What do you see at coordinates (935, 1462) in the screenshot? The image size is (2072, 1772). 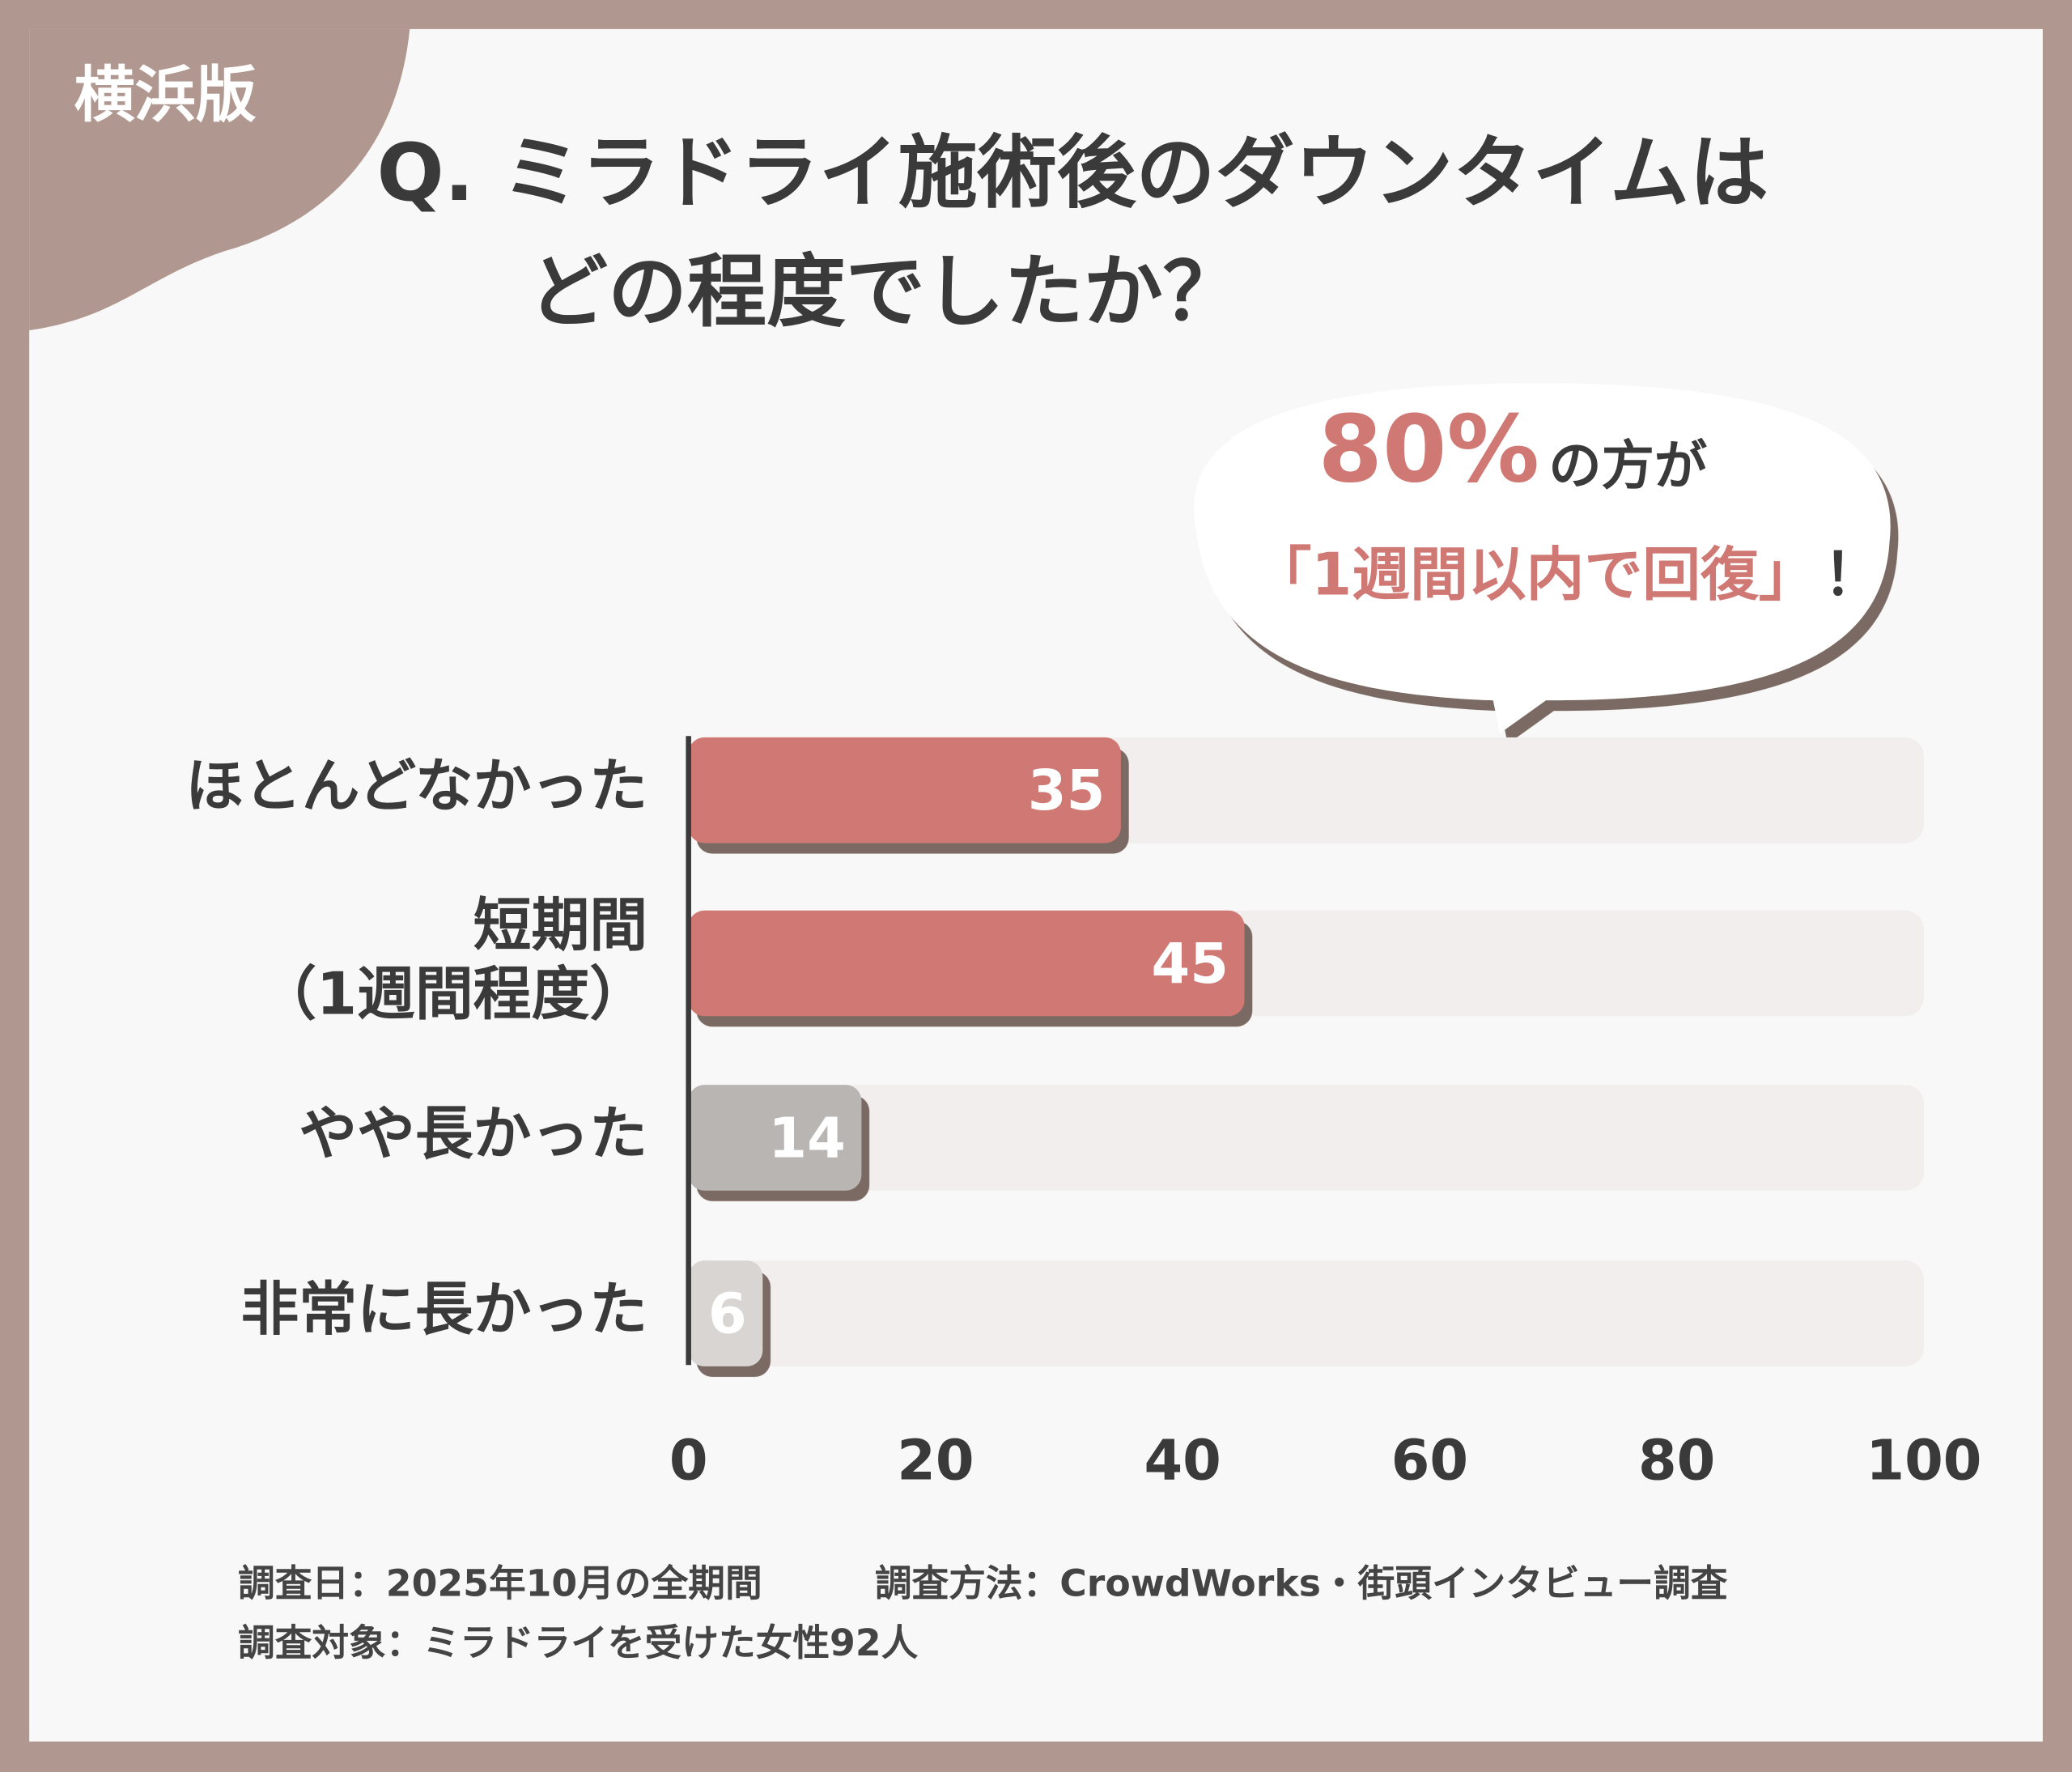 I see `x-tick-label: 20` at bounding box center [935, 1462].